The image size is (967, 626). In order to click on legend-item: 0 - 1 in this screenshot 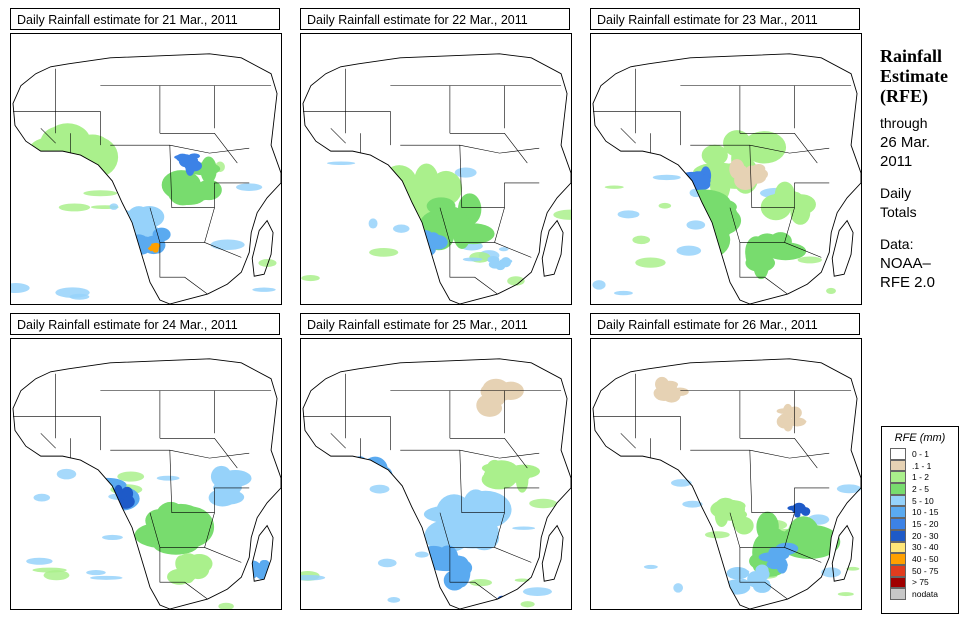, I will do `click(924, 454)`.